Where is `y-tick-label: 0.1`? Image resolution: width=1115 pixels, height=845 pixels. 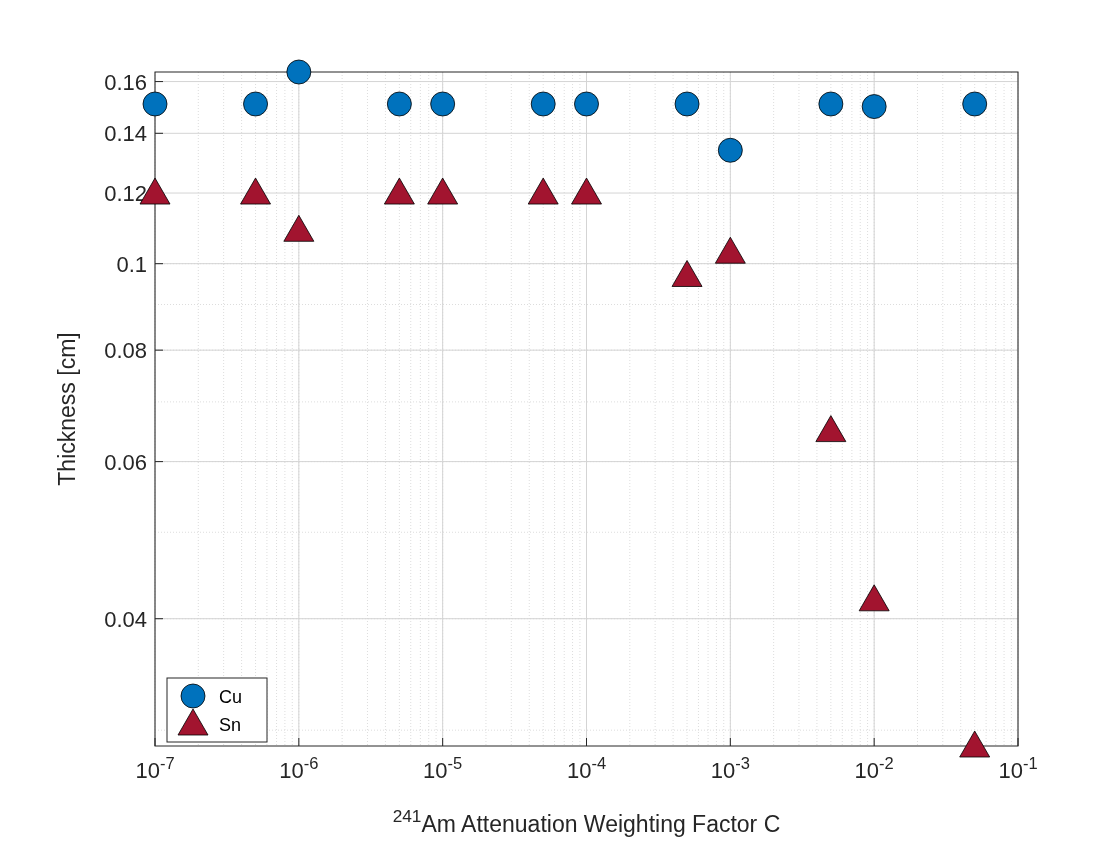 y-tick-label: 0.1 is located at coordinates (131, 264).